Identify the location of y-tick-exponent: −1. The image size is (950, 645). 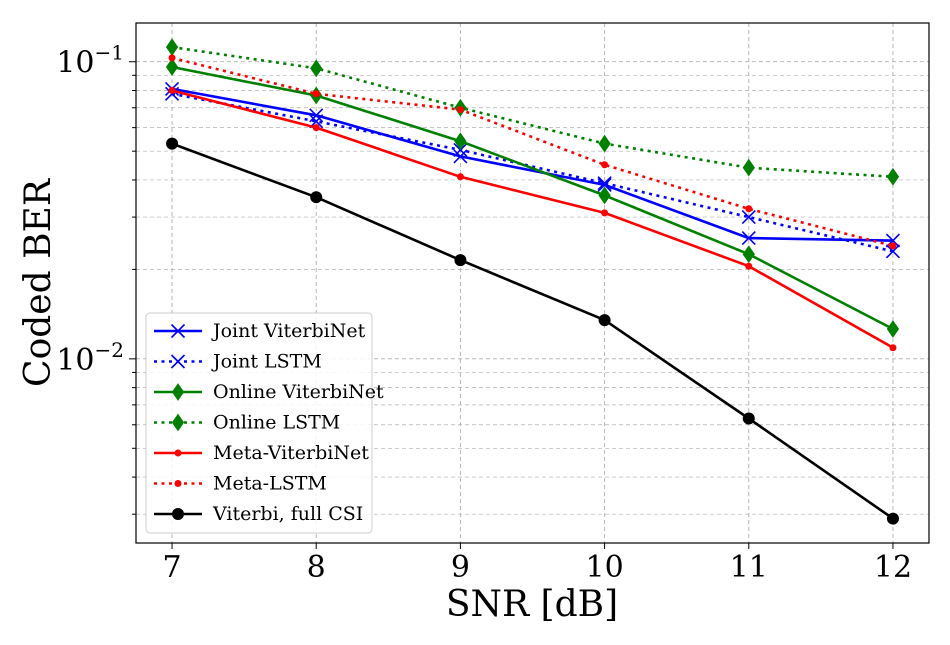
(109, 53).